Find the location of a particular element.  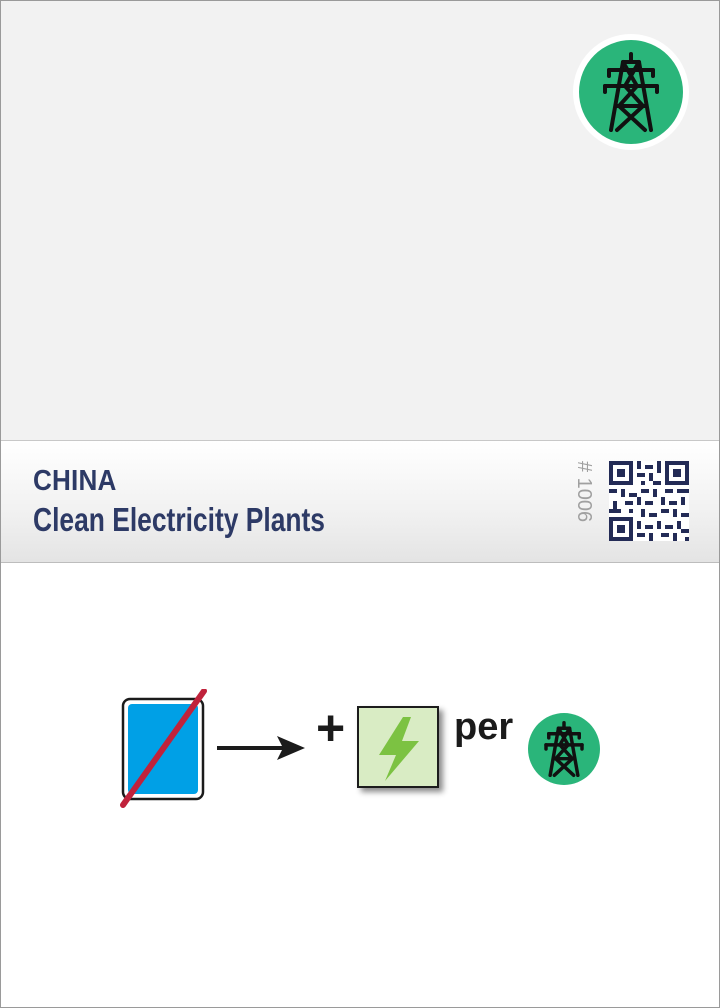

qr-code-icon is located at coordinates (649, 501).